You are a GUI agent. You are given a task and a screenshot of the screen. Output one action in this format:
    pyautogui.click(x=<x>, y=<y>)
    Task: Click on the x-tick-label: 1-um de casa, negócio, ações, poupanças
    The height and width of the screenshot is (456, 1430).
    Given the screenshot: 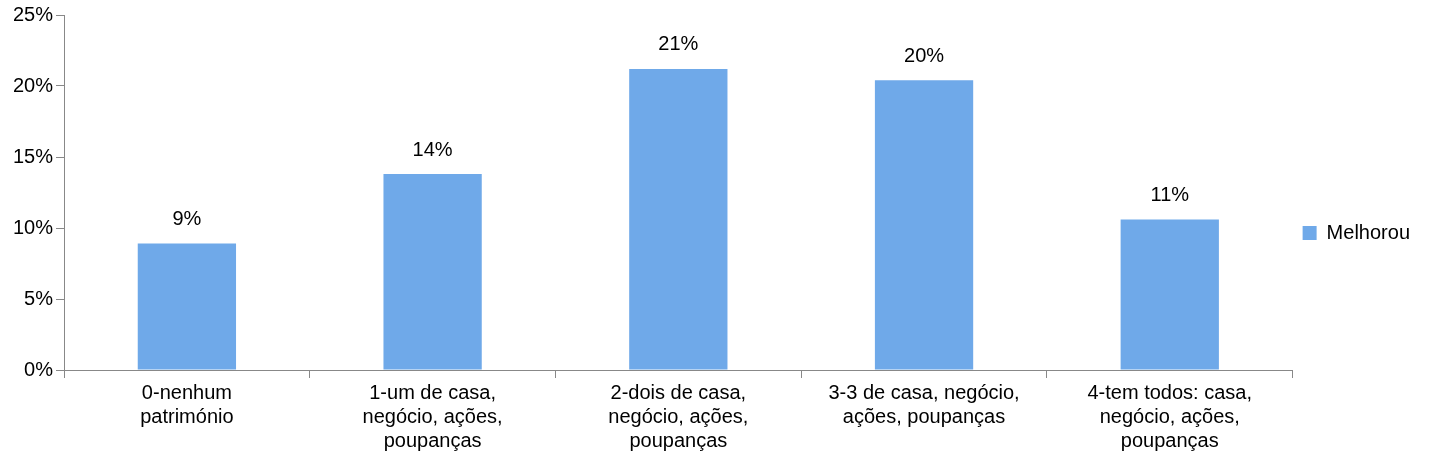 What is the action you would take?
    pyautogui.click(x=432, y=415)
    